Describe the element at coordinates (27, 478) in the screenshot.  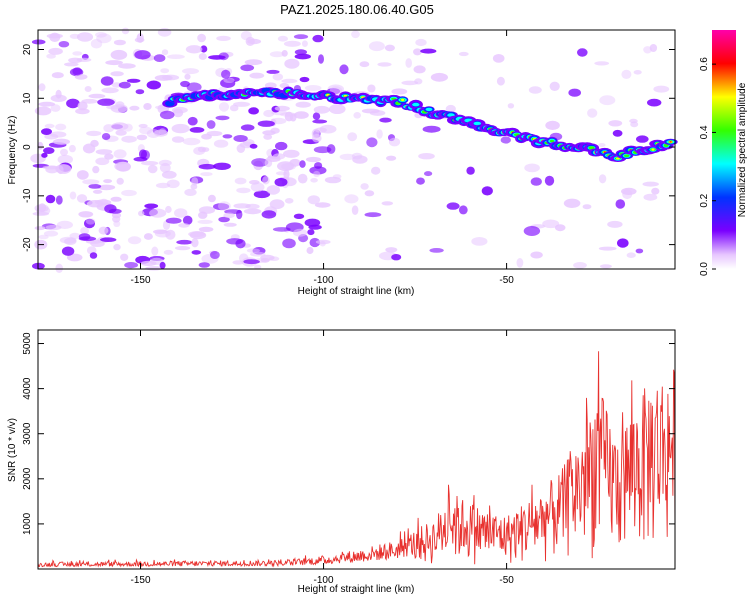
I see `y-tick-label: 2000` at that location.